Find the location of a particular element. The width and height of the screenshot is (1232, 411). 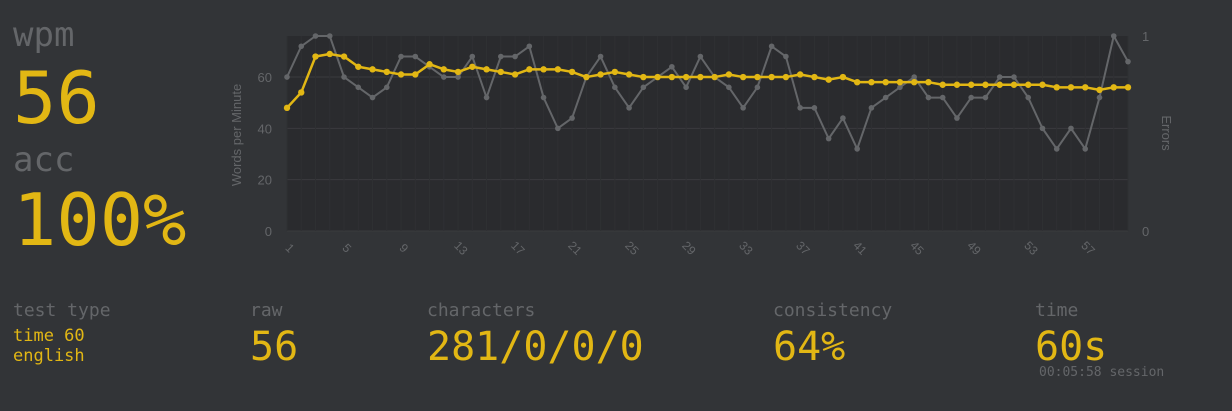

x-tick-label: 49 is located at coordinates (974, 248).